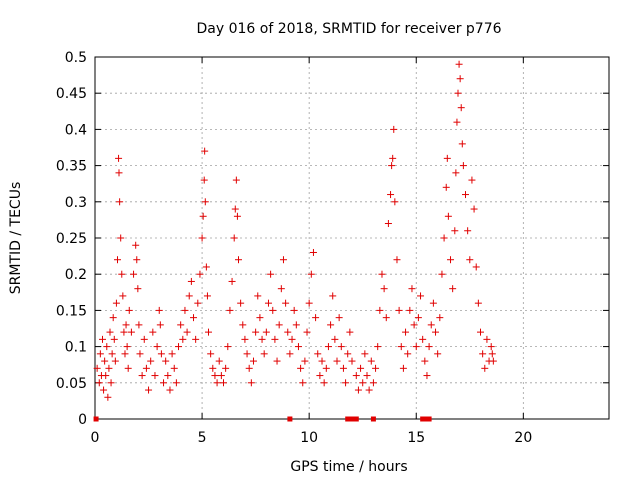 This screenshot has width=640, height=480. Describe the element at coordinates (16, 238) in the screenshot. I see `y-axis-label: SRMTID / TECUs` at that location.